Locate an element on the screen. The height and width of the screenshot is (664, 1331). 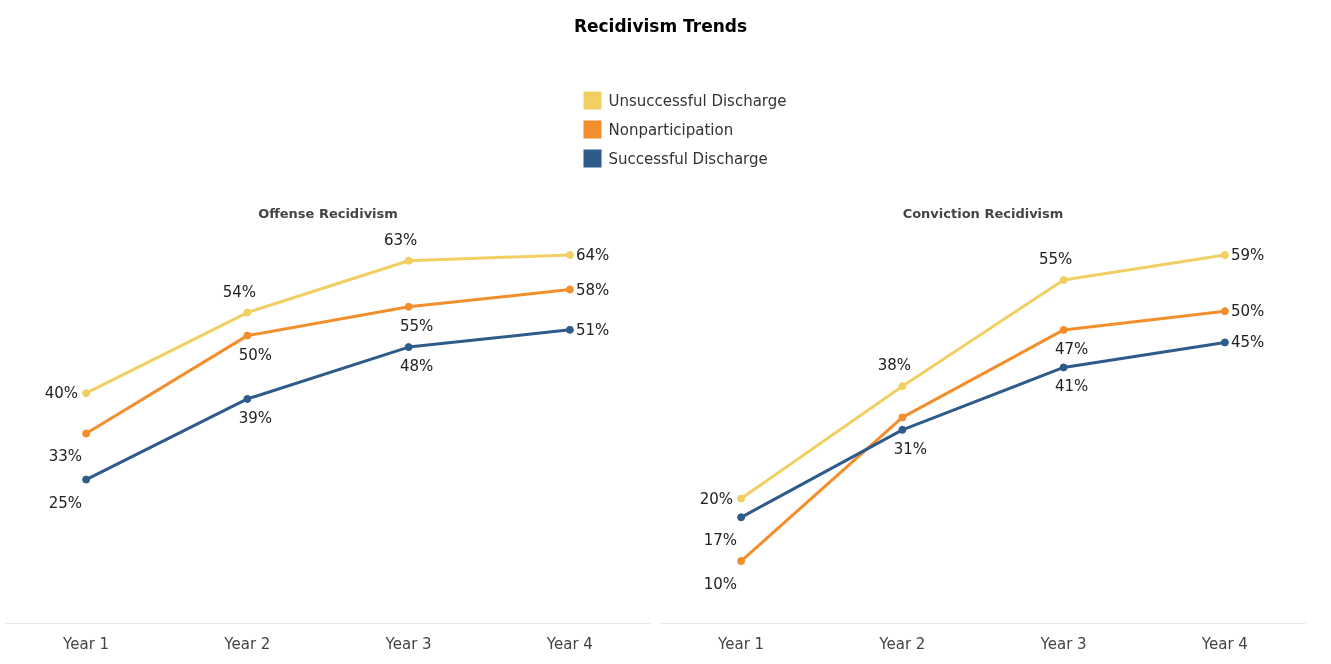
data-label: 17% is located at coordinates (720, 540).